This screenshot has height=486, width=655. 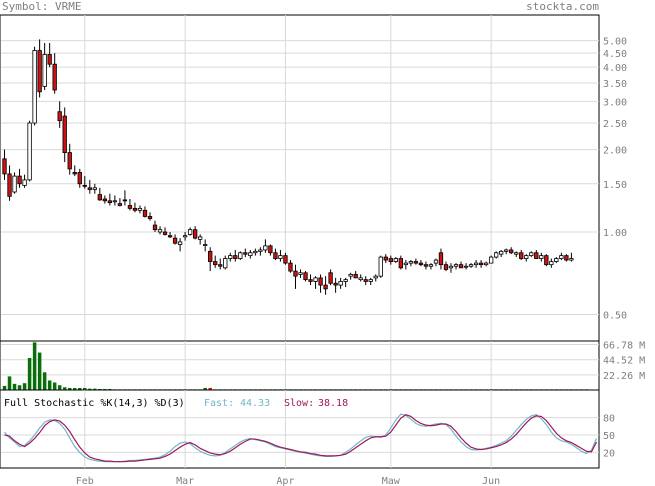 What do you see at coordinates (615, 315) in the screenshot?
I see `price-tick-label: 0.50` at bounding box center [615, 315].